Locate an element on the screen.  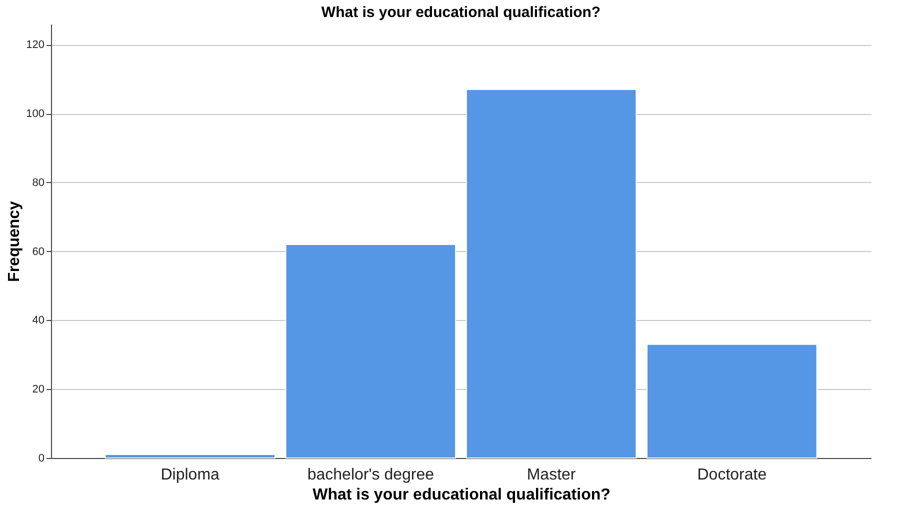
y-tick-label: 60 is located at coordinates (38, 252).